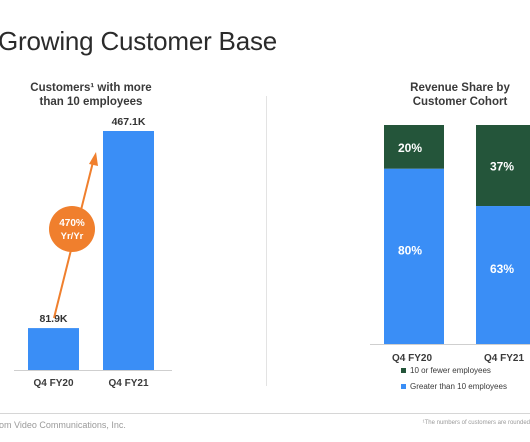 This screenshot has height=442, width=530. I want to click on chart2-segment-label: 20%, so click(410, 148).